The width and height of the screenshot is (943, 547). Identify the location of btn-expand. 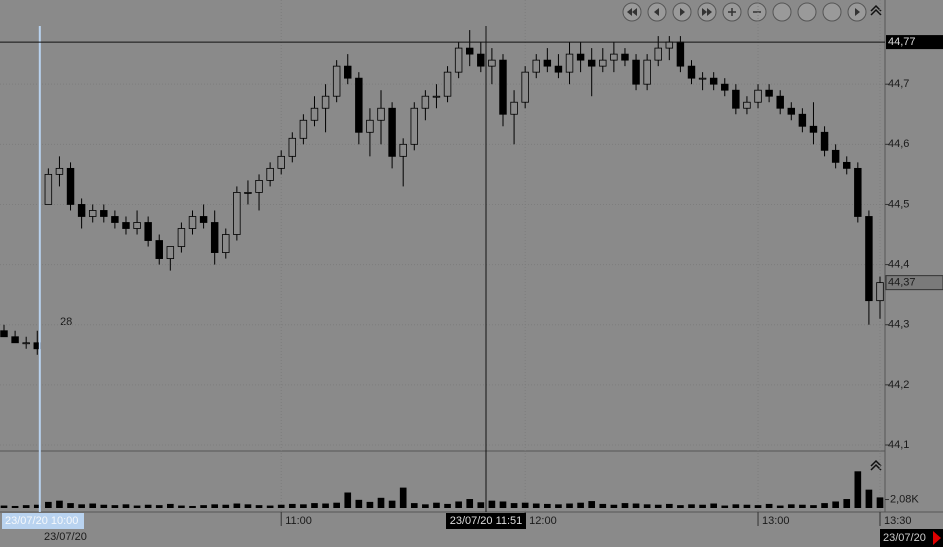
(807, 12).